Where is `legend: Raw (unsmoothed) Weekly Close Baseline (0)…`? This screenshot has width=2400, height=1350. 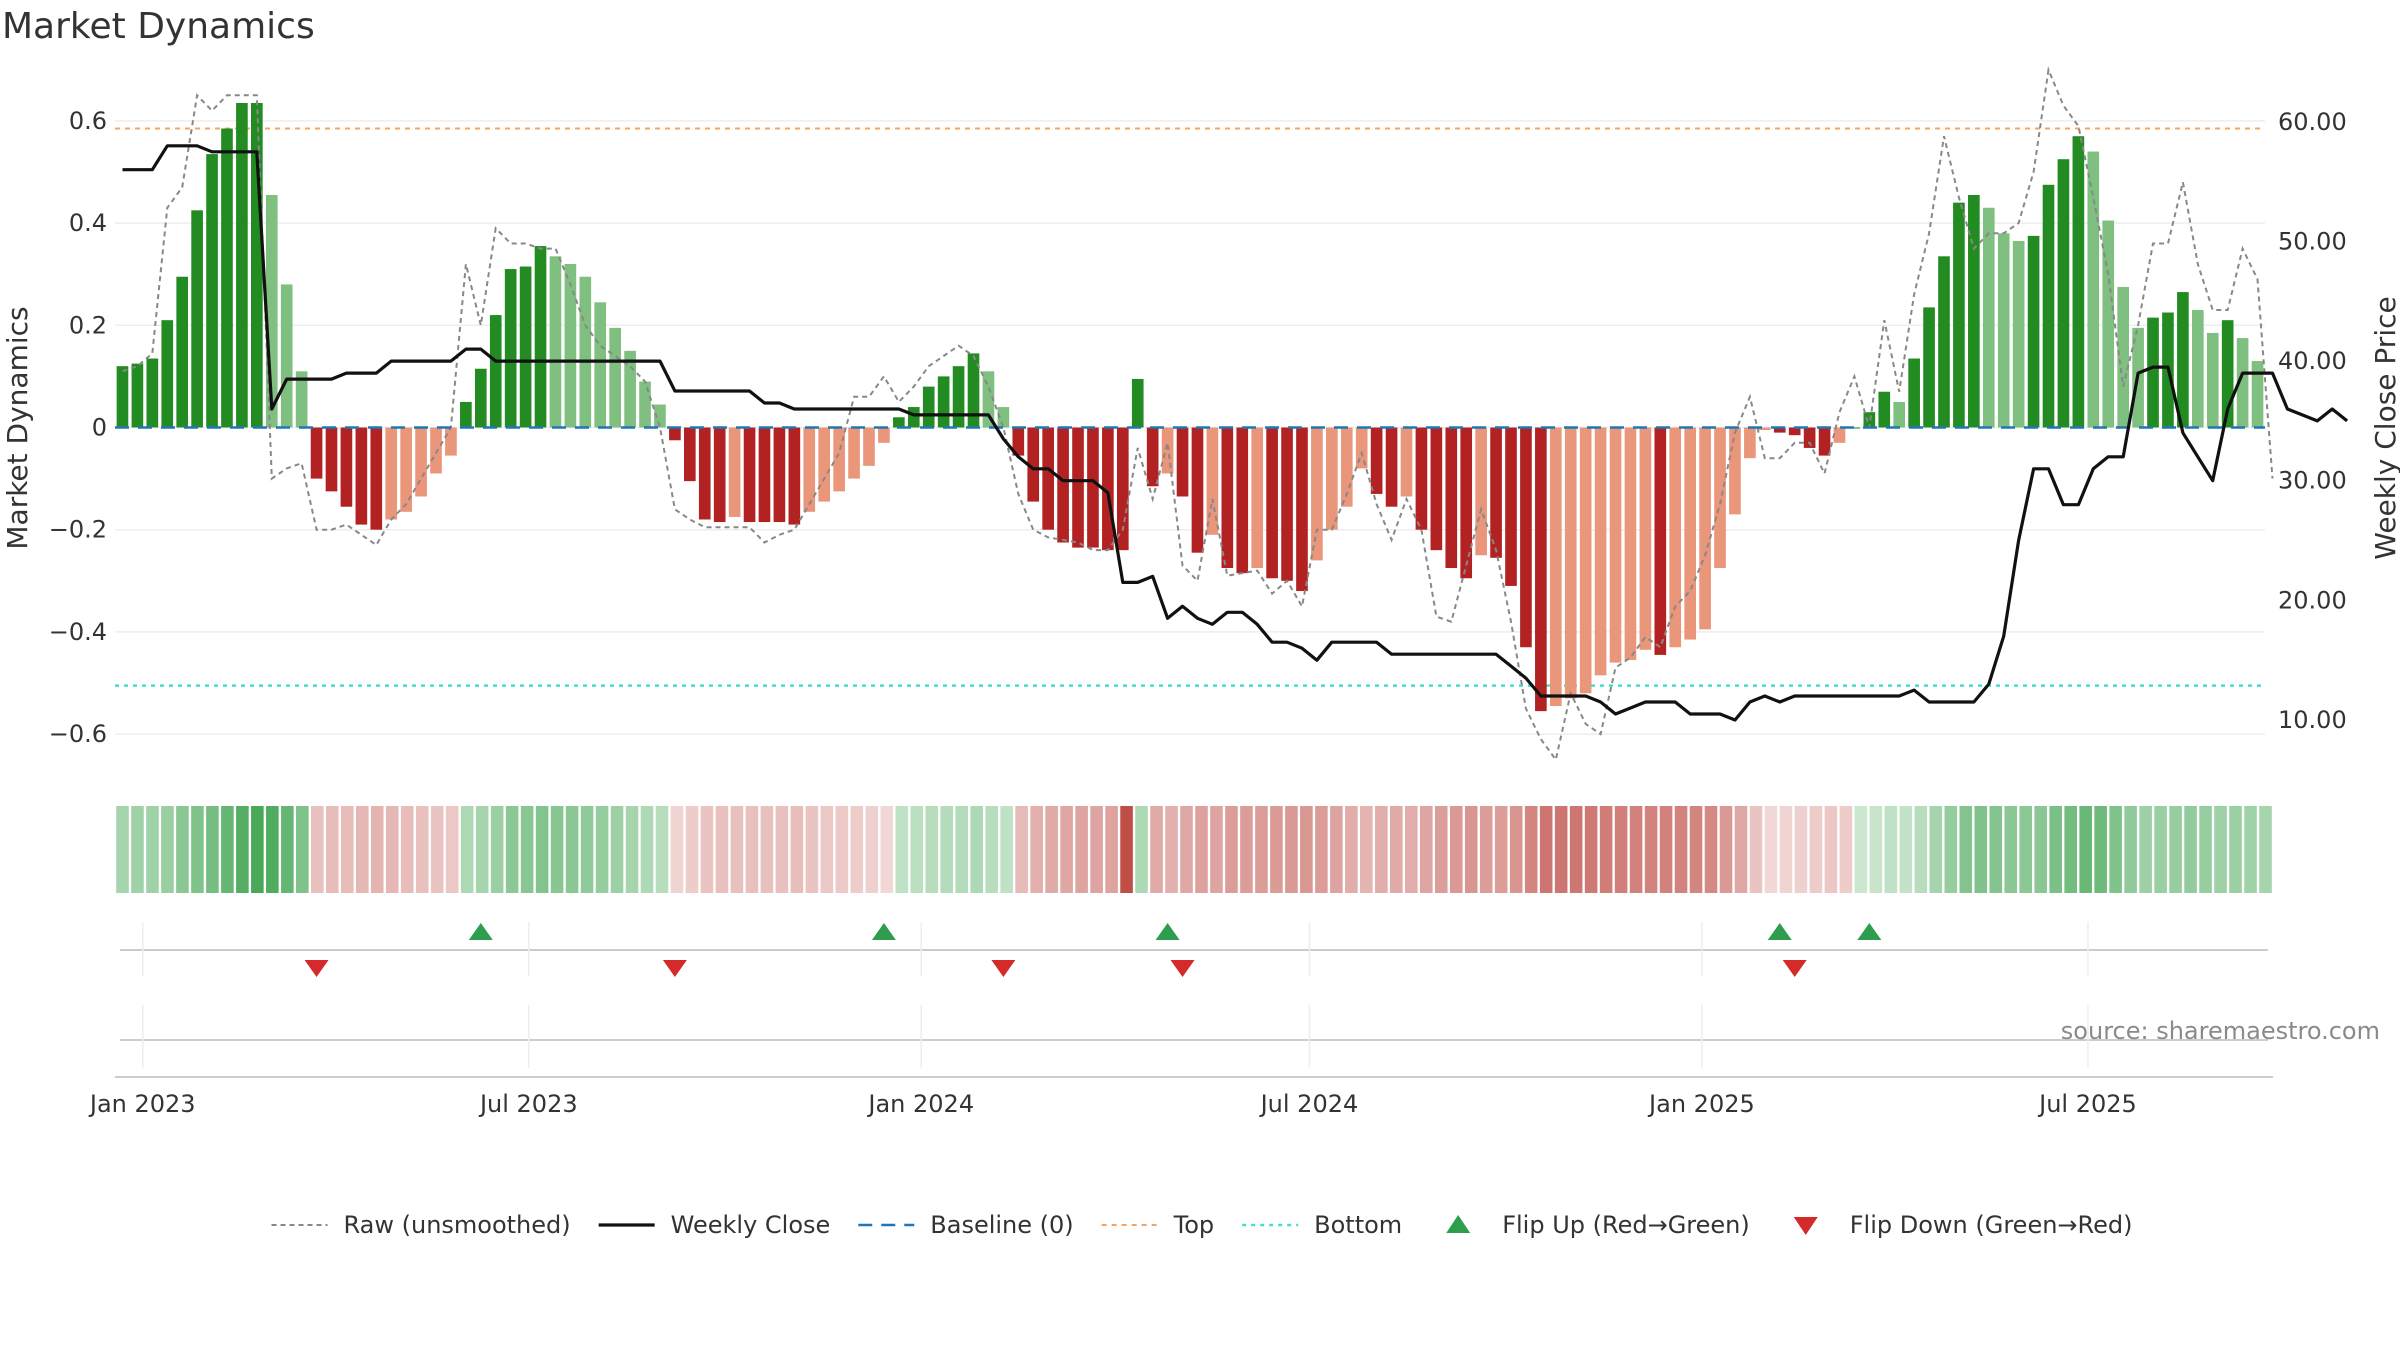 legend: Raw (unsmoothed) Weekly Close Baseline (0)… is located at coordinates (1201, 1225).